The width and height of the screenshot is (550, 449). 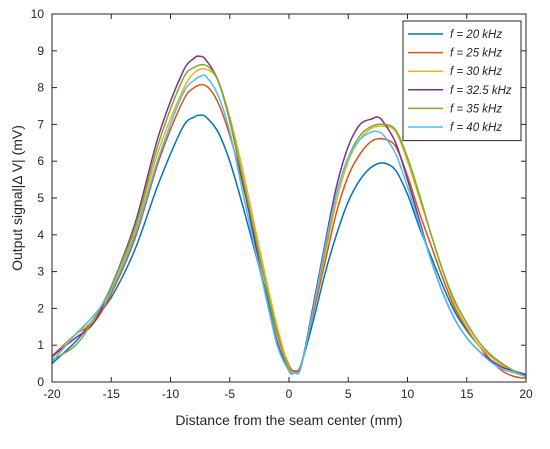 I want to click on x-tick-label: 5, so click(x=348, y=394).